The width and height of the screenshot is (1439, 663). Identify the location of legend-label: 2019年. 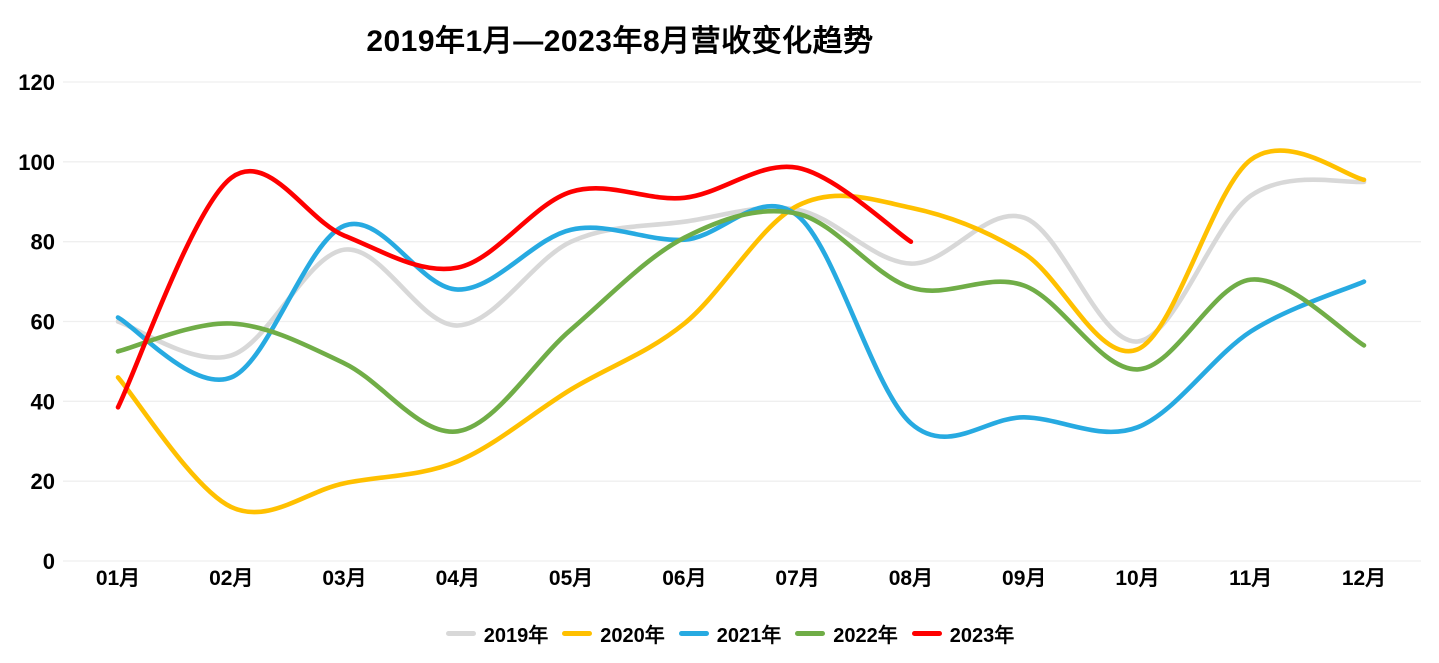
(516, 636).